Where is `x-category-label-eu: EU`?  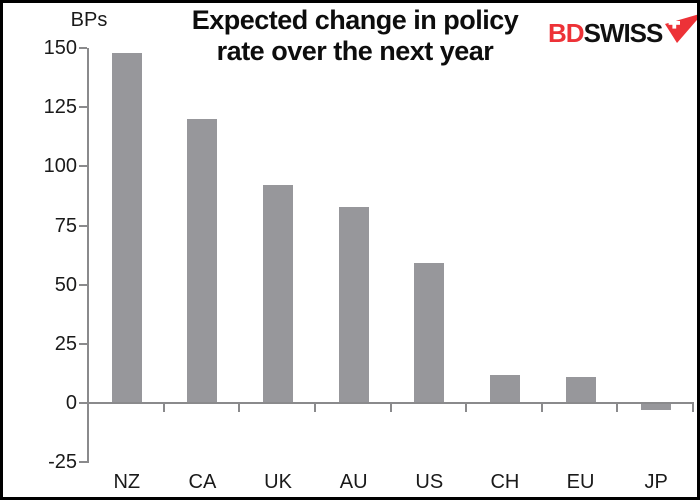 x-category-label-eu: EU is located at coordinates (580, 482).